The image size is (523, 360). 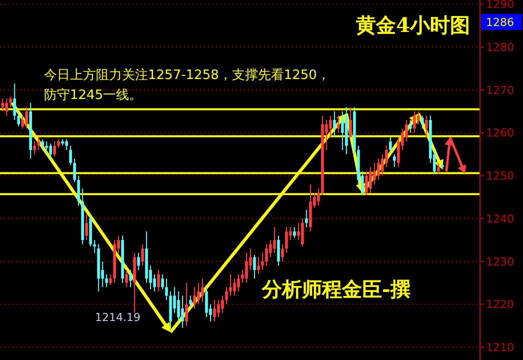 I want to click on annotation: 分析师程金臣-撰, so click(x=335, y=289).